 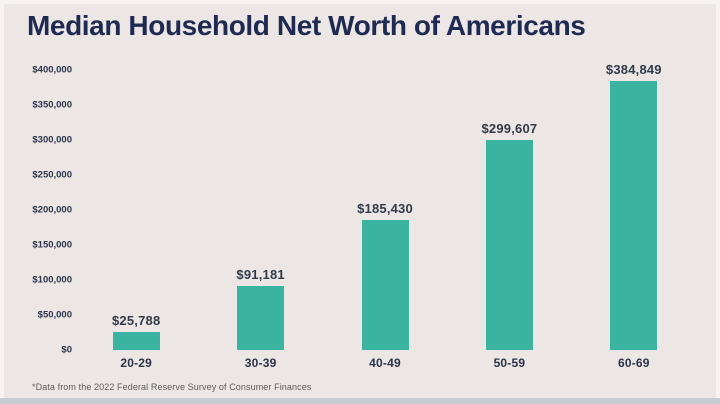 I want to click on y-tick-label: $350,000, so click(x=52, y=105).